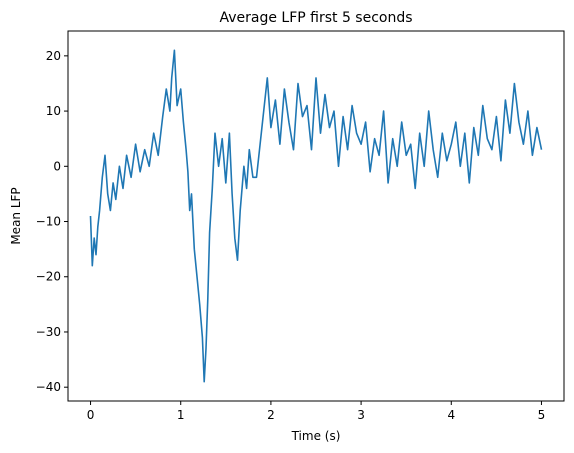 The width and height of the screenshot is (574, 453). I want to click on x-axis-ticks: 0 1 2 3 4 5, so click(316, 411).